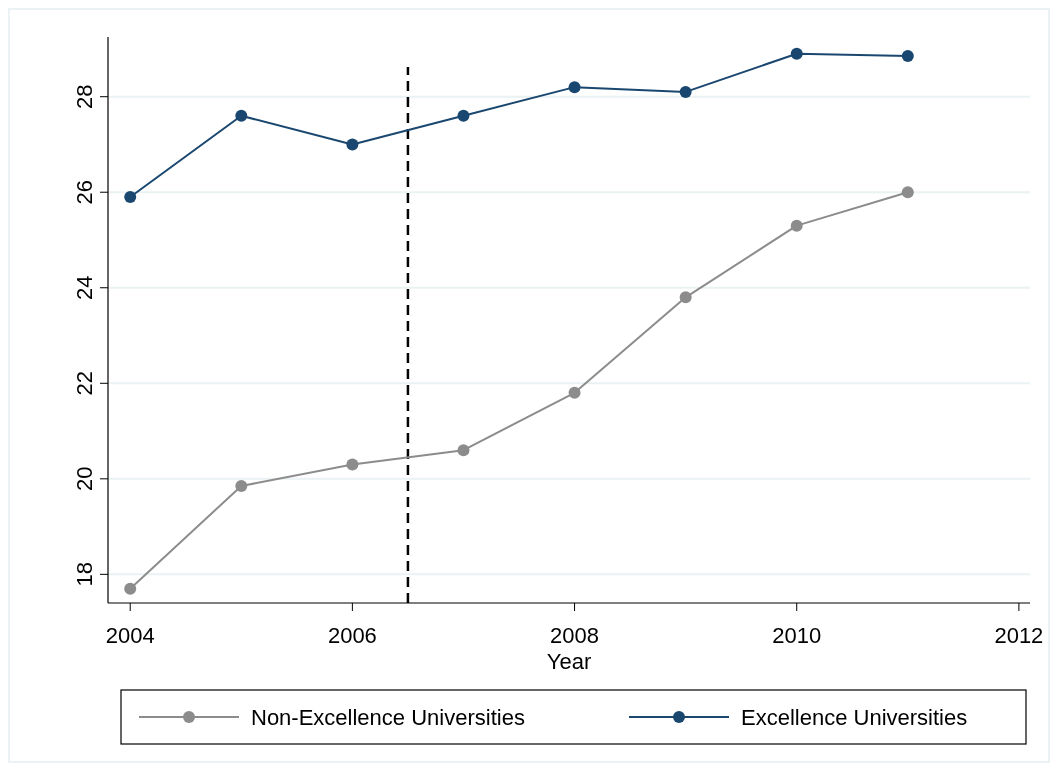 The width and height of the screenshot is (1058, 771). Describe the element at coordinates (1019, 635) in the screenshot. I see `x-tick-label: 2012` at that location.